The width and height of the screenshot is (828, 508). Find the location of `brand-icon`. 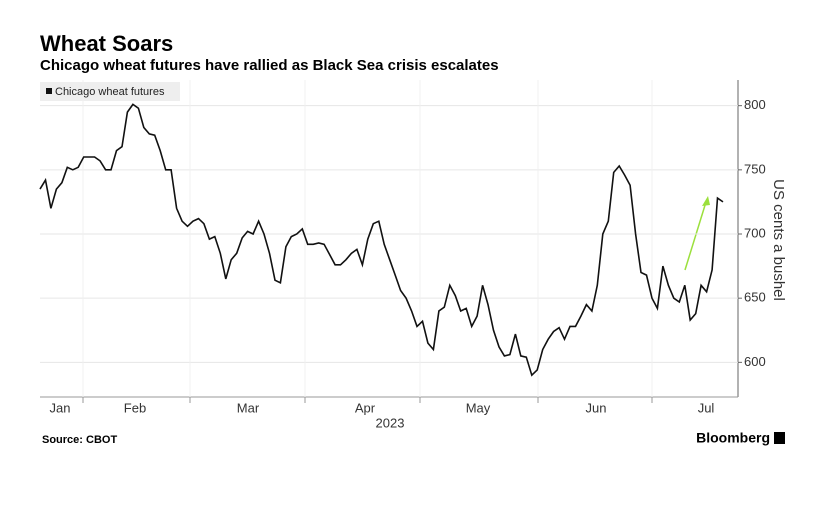

brand-icon is located at coordinates (779, 438).